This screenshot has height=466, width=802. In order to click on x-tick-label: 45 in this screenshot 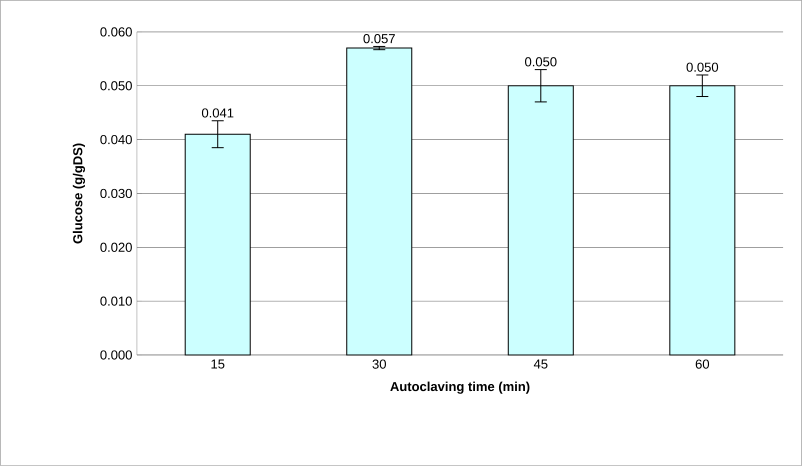, I will do `click(541, 364)`.